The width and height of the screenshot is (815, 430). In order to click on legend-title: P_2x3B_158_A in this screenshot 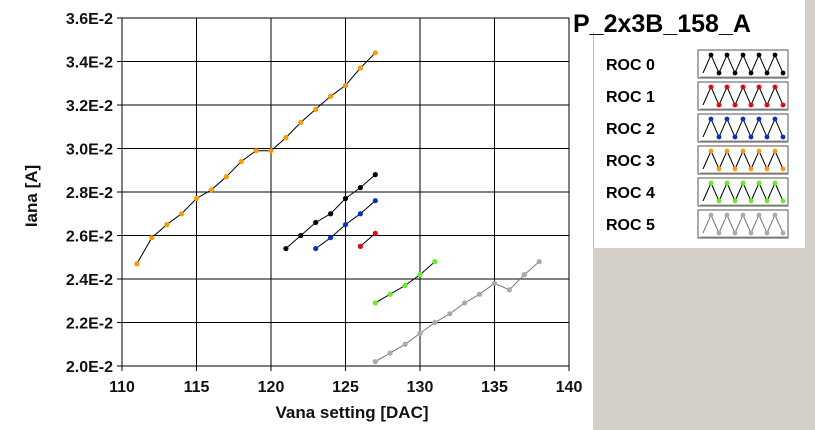, I will do `click(662, 24)`.